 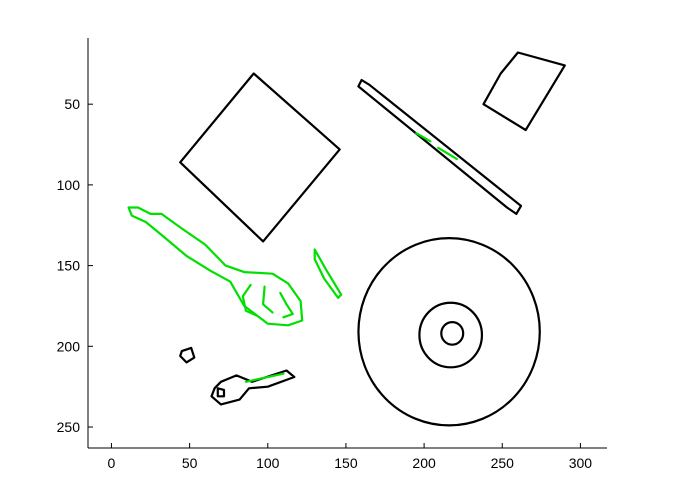 I want to click on y-tick-label: 100, so click(x=69, y=185).